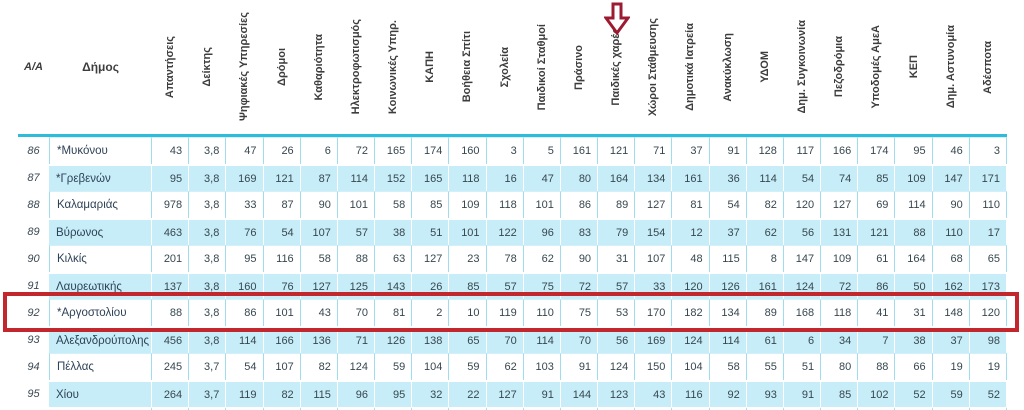 This screenshot has height=410, width=1024. Describe the element at coordinates (100, 285) in the screenshot. I see `municipality-name: Λαυρεωτικής` at that location.